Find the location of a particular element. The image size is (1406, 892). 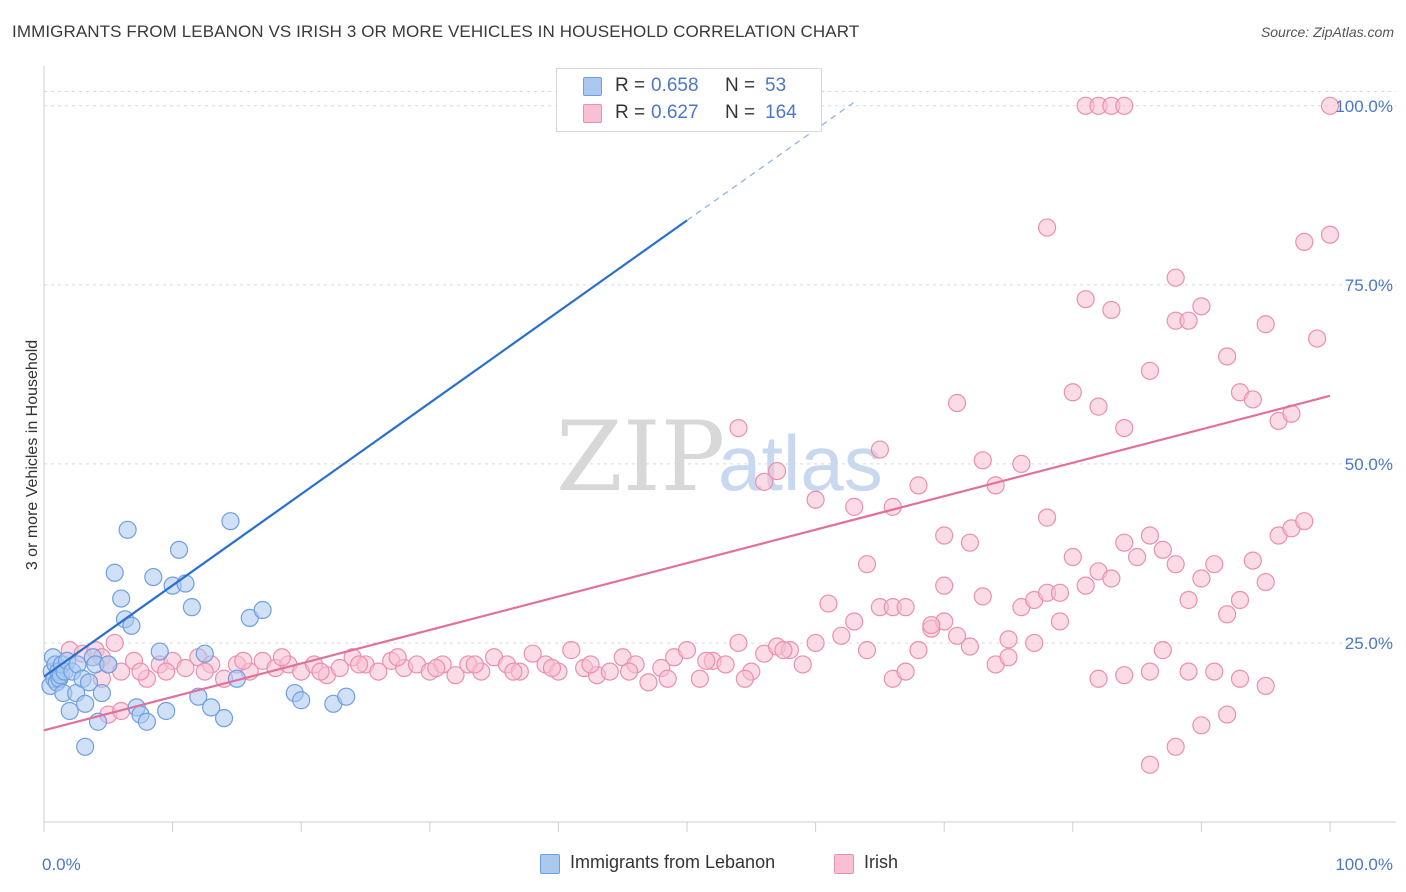

y-tick-label: 25.0% is located at coordinates (1369, 643).